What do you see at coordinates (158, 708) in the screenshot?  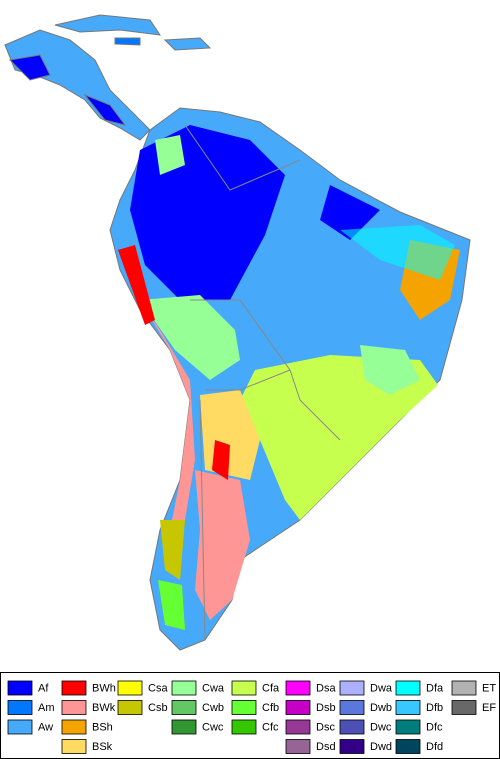 I see `legend-label: Csb` at bounding box center [158, 708].